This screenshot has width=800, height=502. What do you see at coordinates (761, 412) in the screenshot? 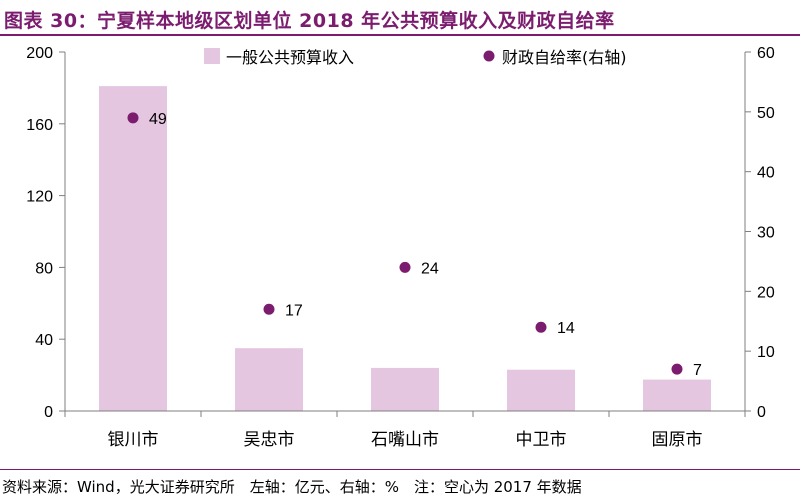
I see `right-tick-label: 0` at bounding box center [761, 412].